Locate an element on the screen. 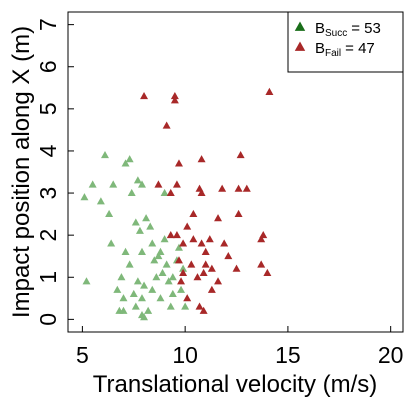 The image size is (405, 397). x-axis: 5 10 15 20 is located at coordinates (239, 347).